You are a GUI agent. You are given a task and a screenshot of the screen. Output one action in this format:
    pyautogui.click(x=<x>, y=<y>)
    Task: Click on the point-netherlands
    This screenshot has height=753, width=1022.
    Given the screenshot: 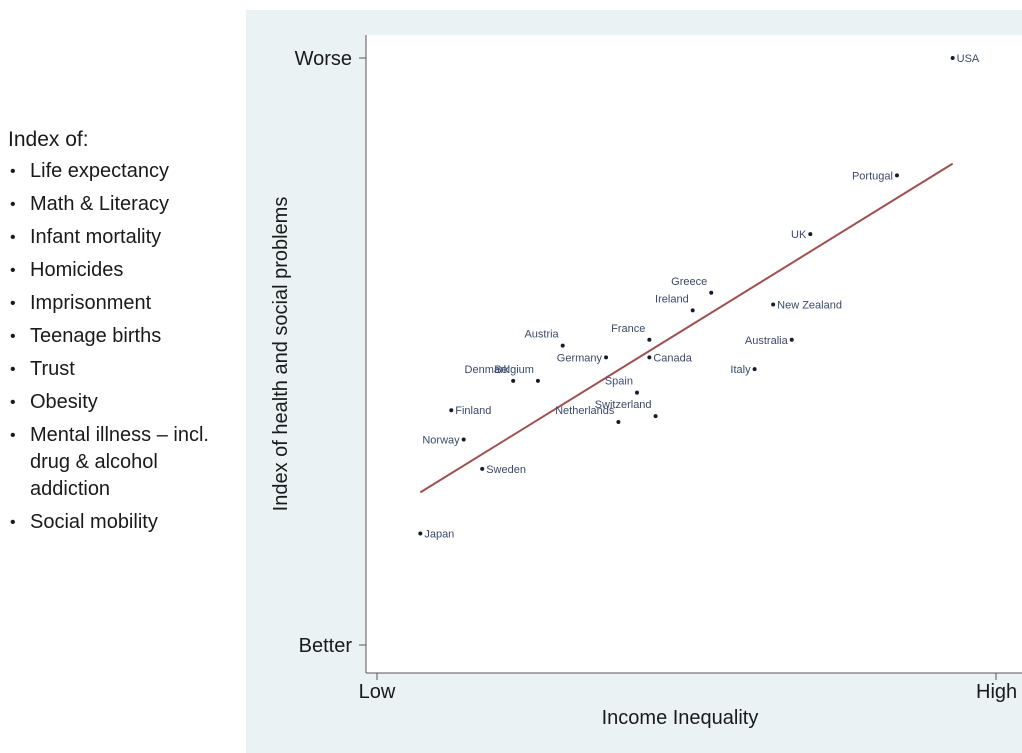 What is the action you would take?
    pyautogui.click(x=618, y=421)
    